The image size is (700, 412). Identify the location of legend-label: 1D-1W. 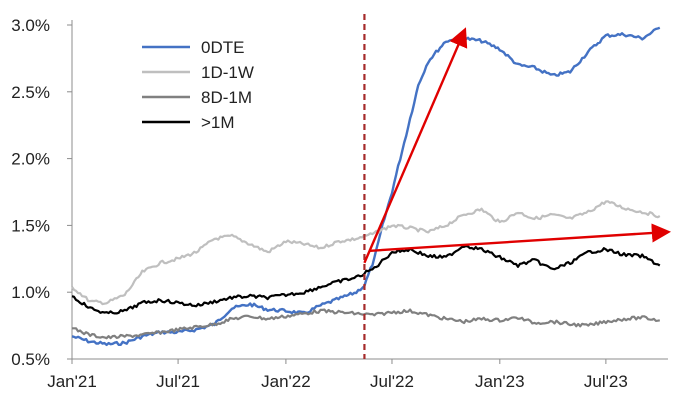
(227, 72).